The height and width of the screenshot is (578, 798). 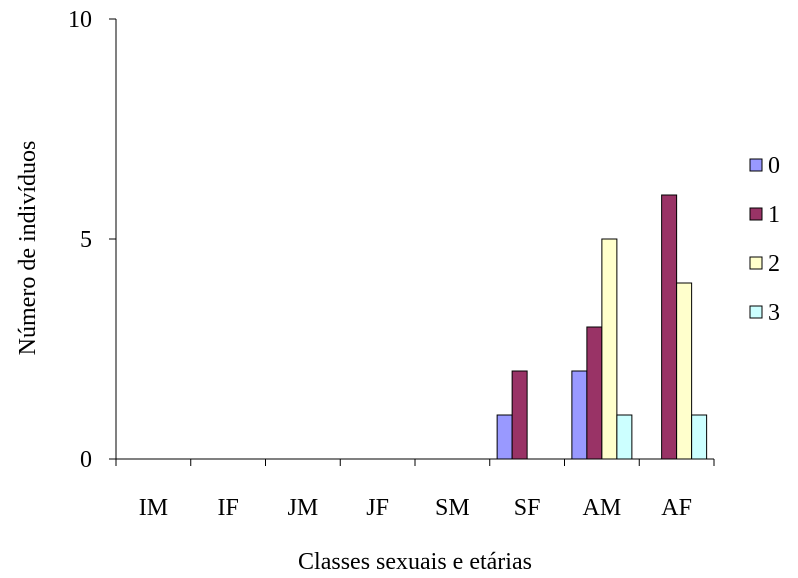 What do you see at coordinates (28, 248) in the screenshot?
I see `y-axis-title: Número de indivíduos` at bounding box center [28, 248].